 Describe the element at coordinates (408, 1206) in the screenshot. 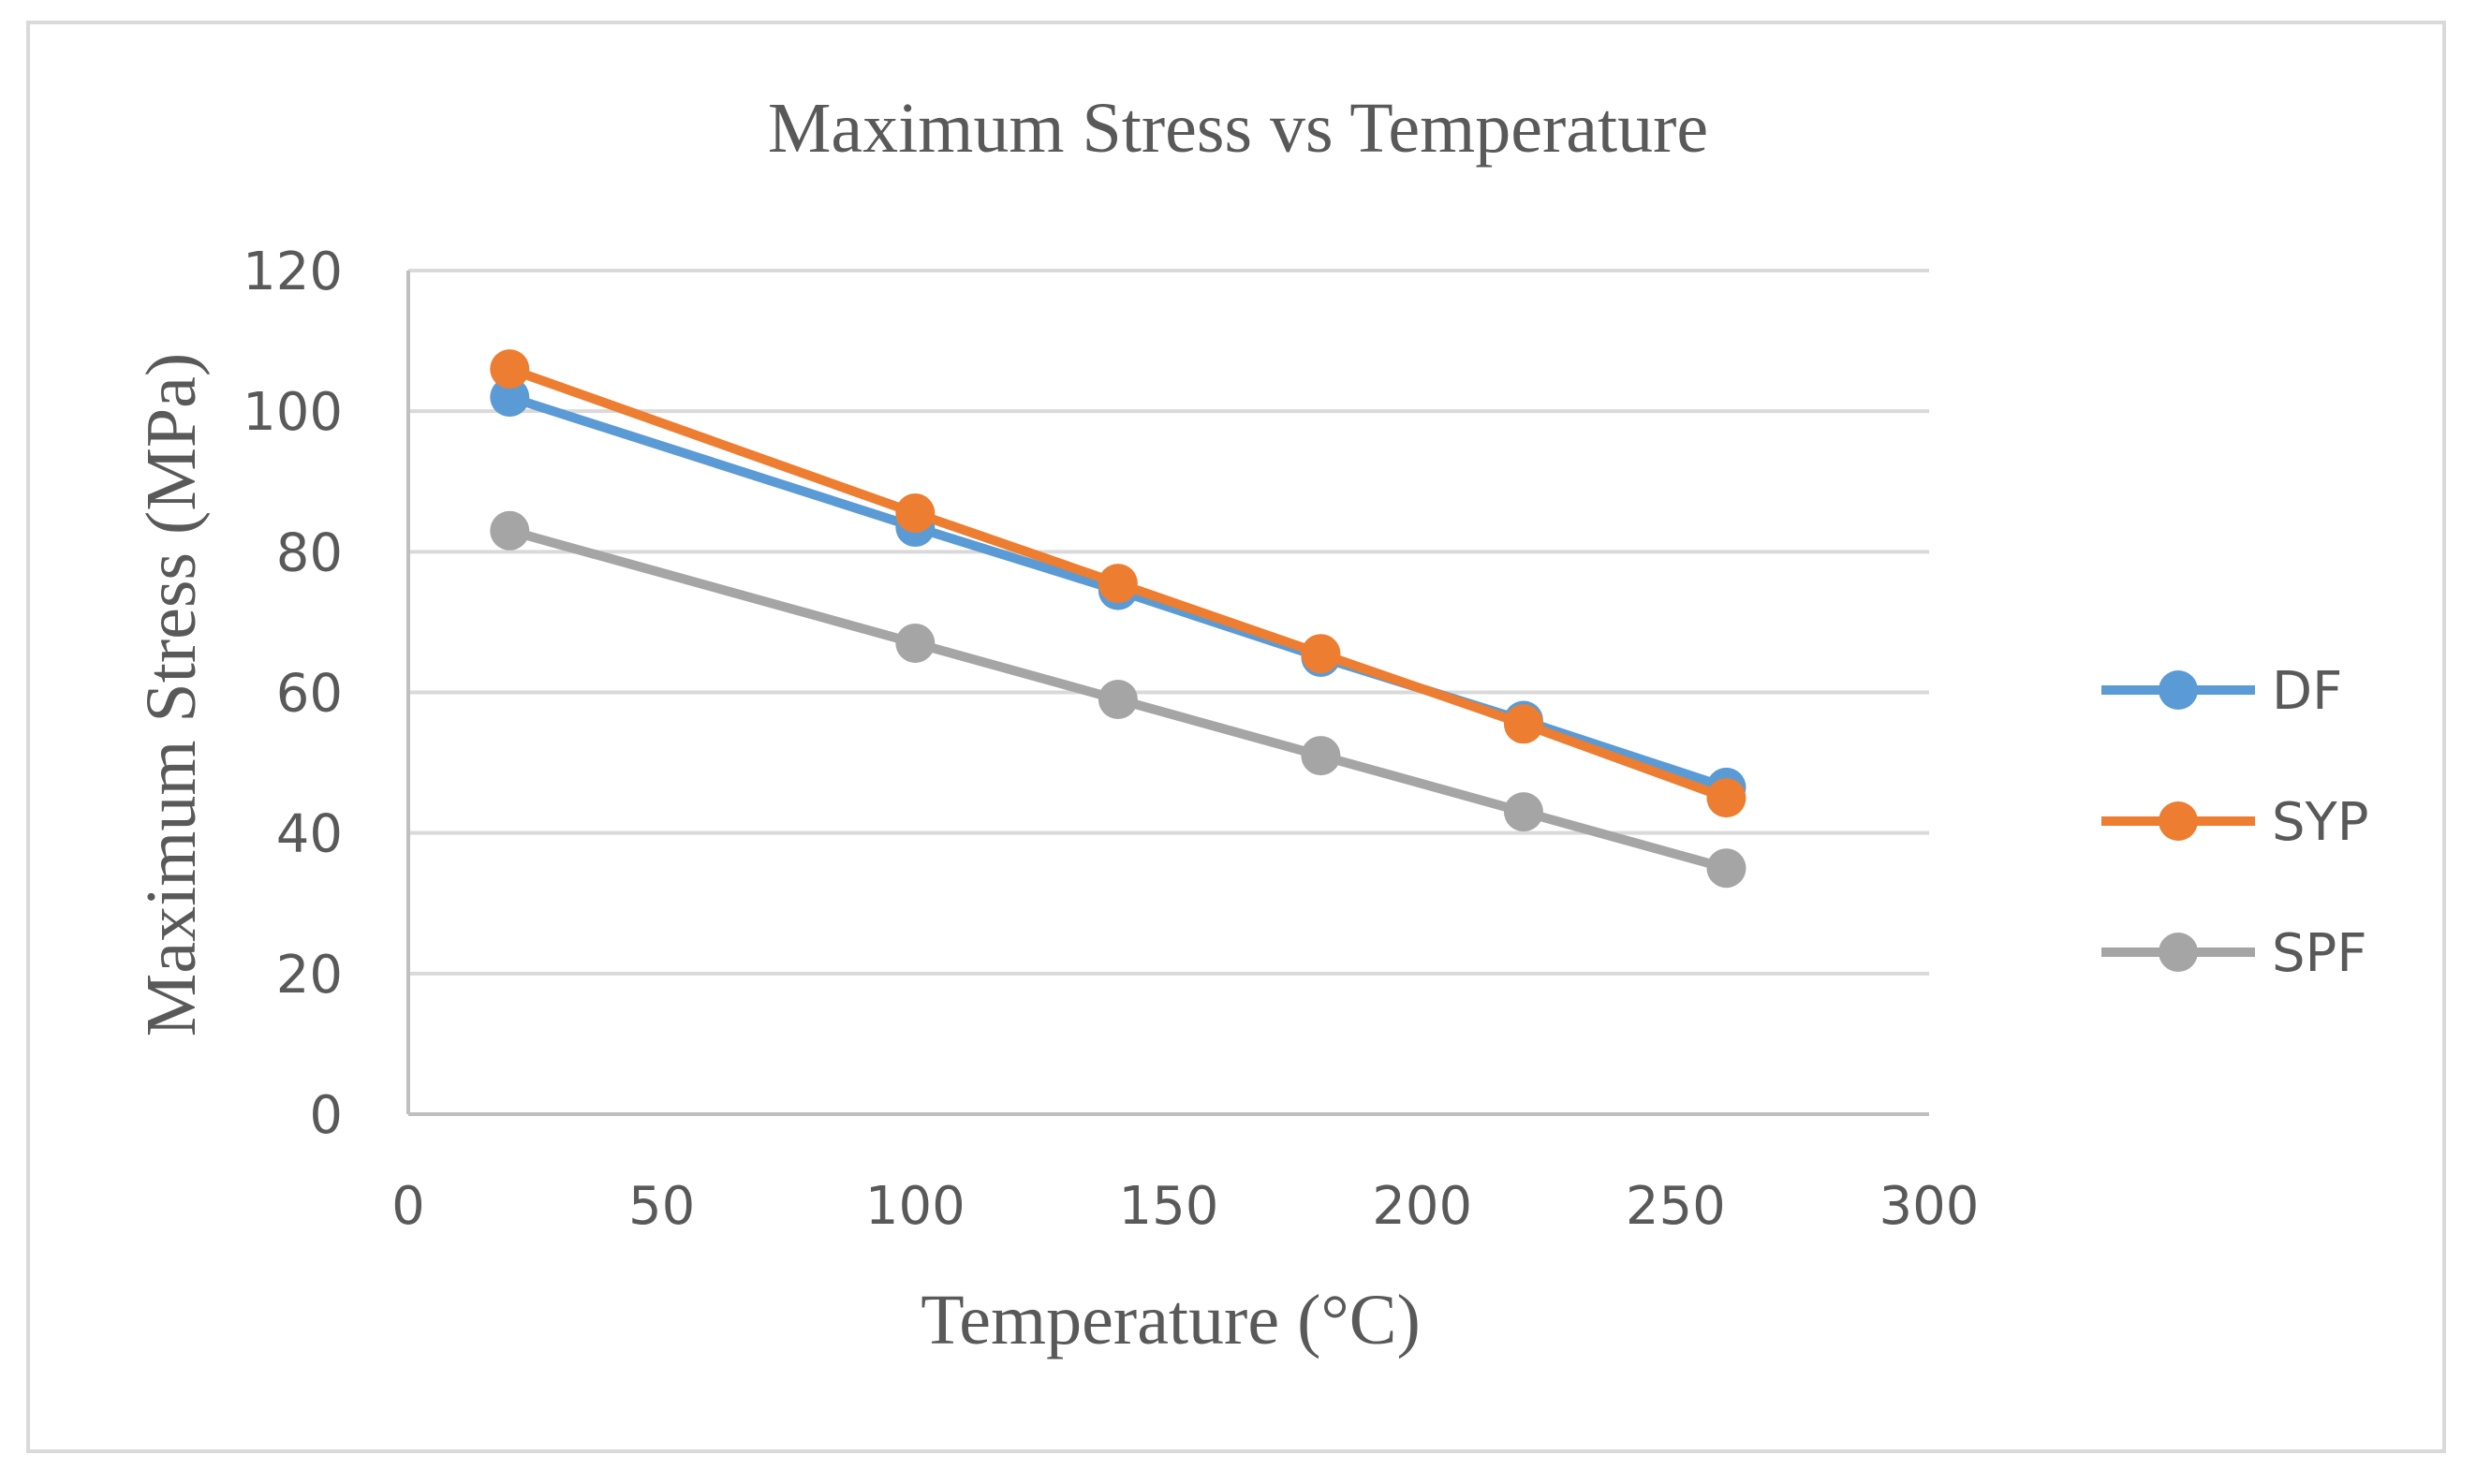

I see `x-tick-label-0: 0` at that location.